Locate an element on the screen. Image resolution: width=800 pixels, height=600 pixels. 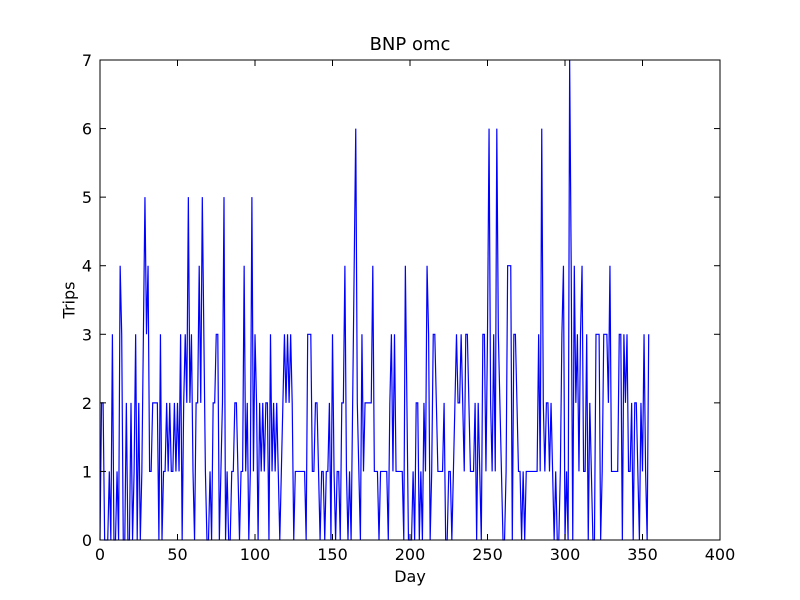
x-tick-label: 300 is located at coordinates (565, 554).